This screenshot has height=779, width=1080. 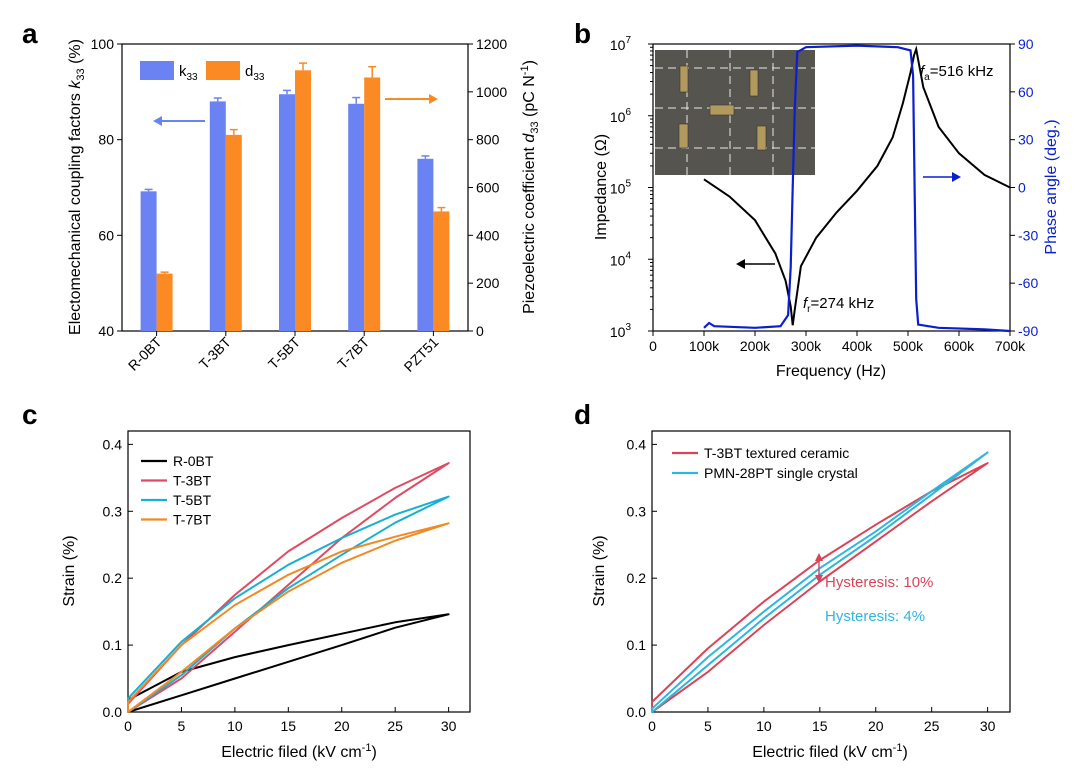 I want to click on a-right-tick-label: 1200, so click(x=491, y=44).